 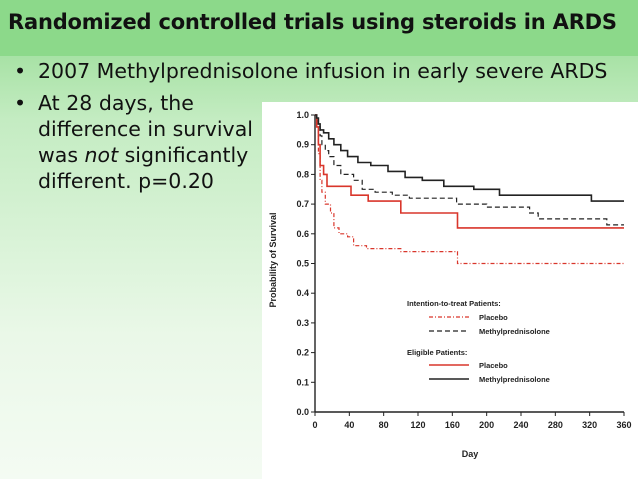 I want to click on x-tick-label: 320, so click(x=589, y=425).